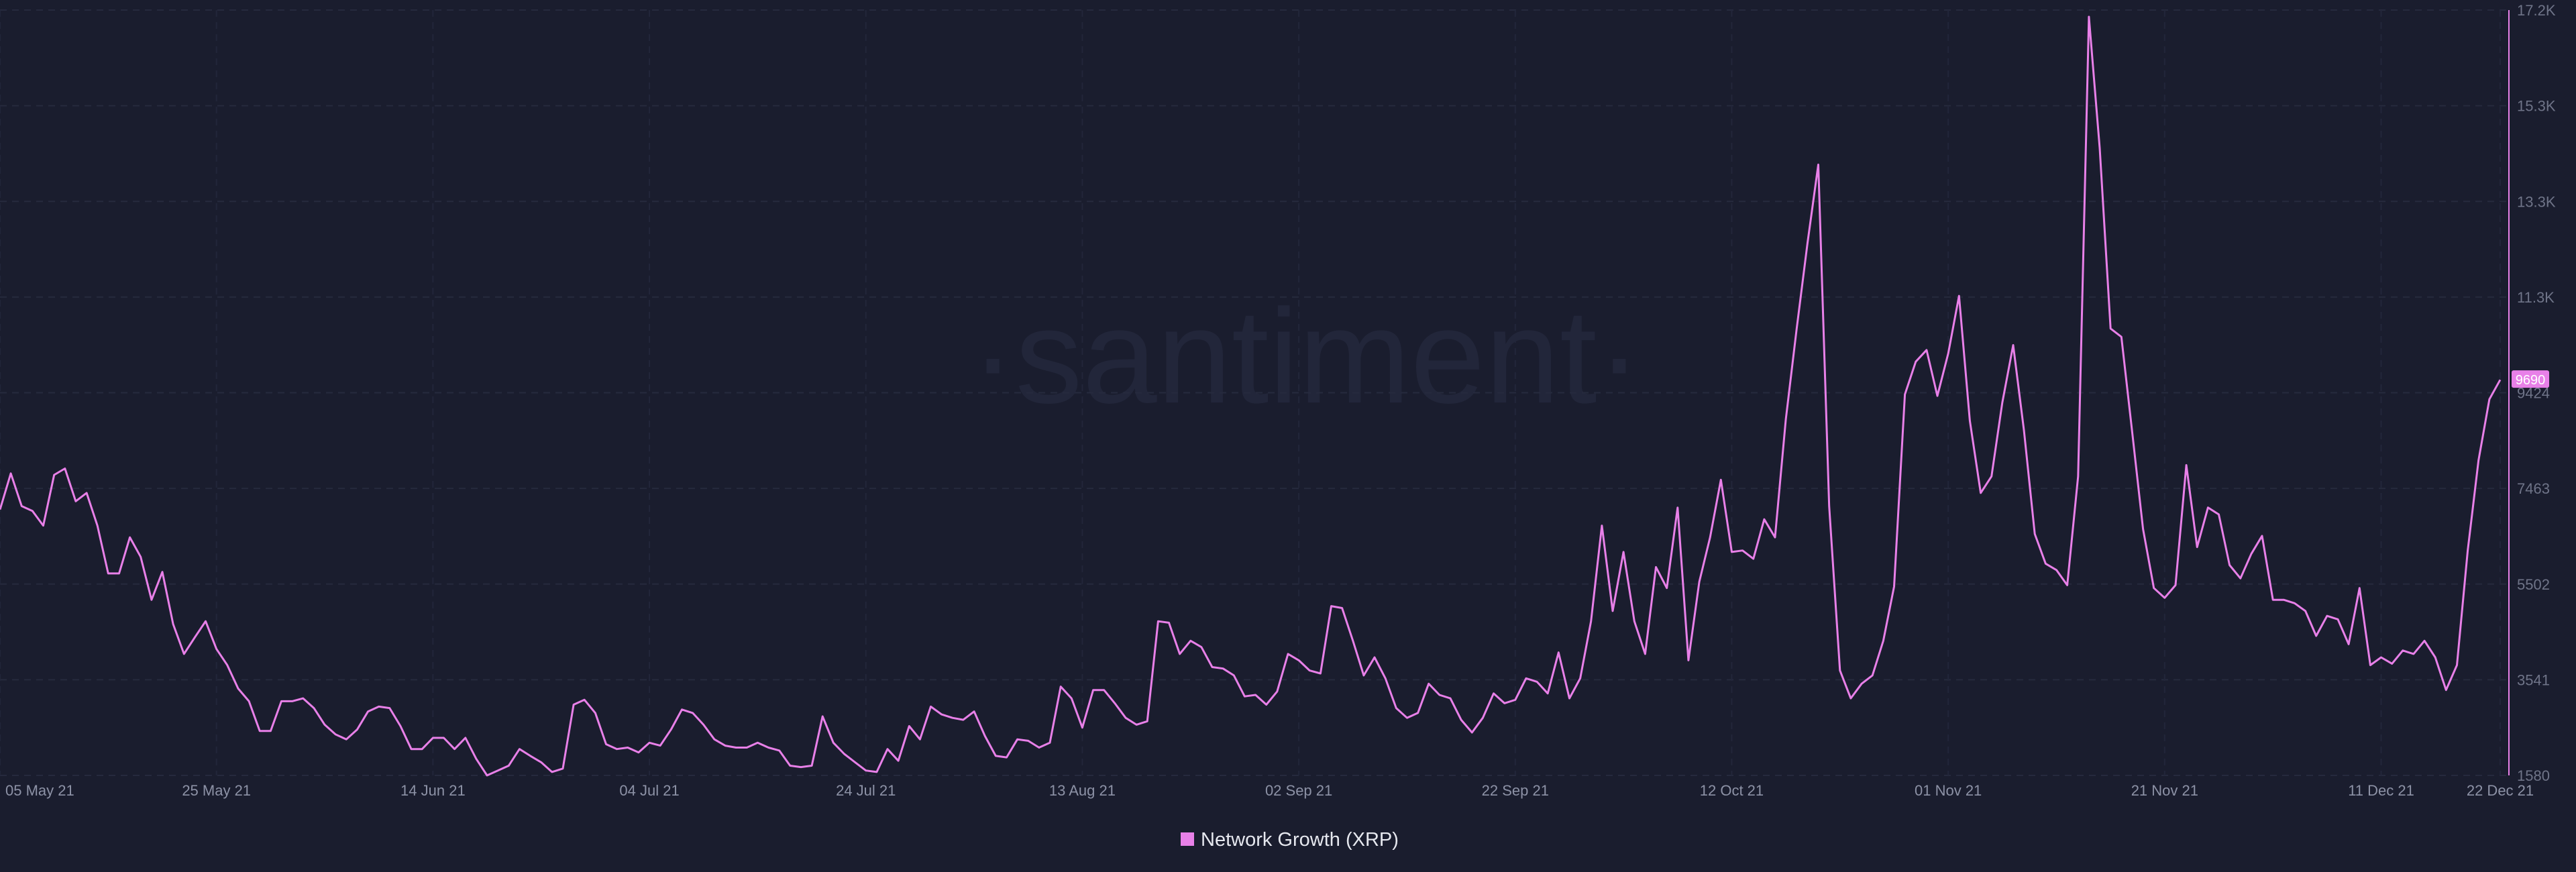  What do you see at coordinates (649, 790) in the screenshot?
I see `x-tick-label: 04 Jul 21` at bounding box center [649, 790].